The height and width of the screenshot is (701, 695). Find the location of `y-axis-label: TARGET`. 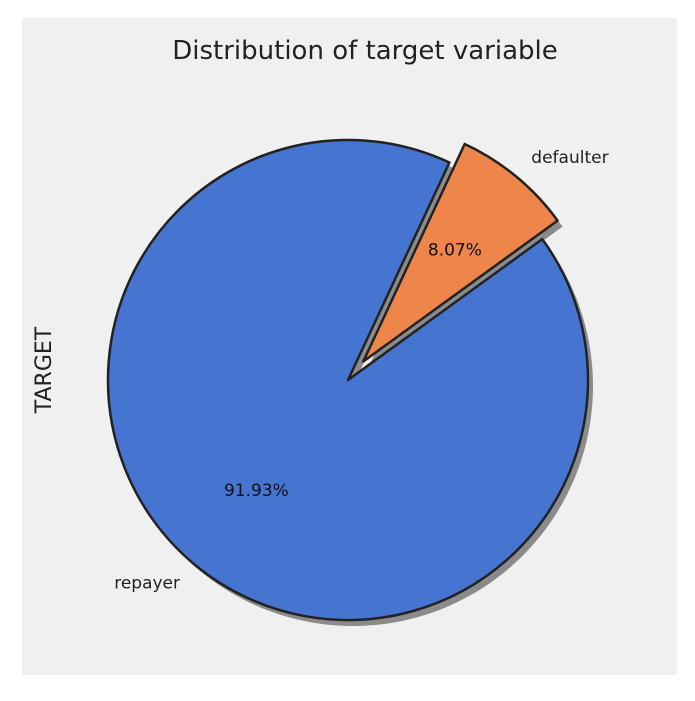

y-axis-label: TARGET is located at coordinates (44, 370).